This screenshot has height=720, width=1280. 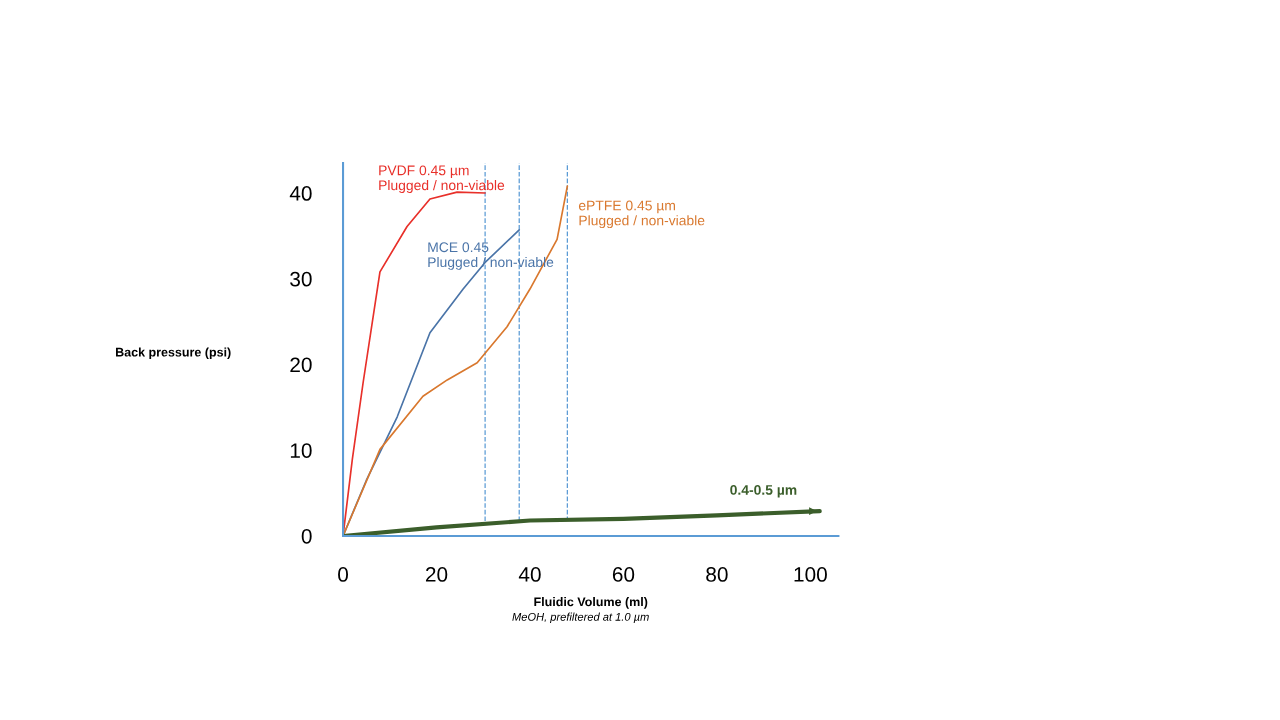 What do you see at coordinates (301, 450) in the screenshot?
I see `y-tick-label: 10` at bounding box center [301, 450].